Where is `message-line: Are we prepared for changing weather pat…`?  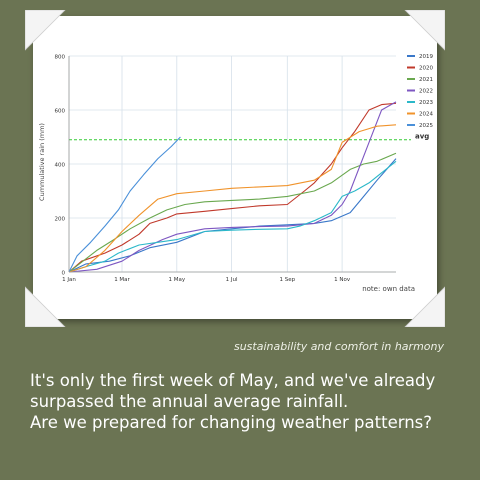 message-line: Are we prepared for changing weather pat… is located at coordinates (231, 422).